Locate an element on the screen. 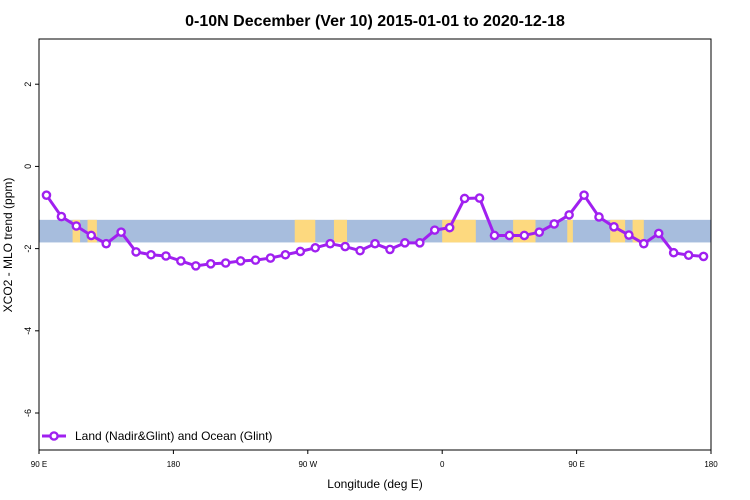 Image resolution: width=750 pixels, height=500 pixels. y-tick-label: -4 is located at coordinates (28, 331).